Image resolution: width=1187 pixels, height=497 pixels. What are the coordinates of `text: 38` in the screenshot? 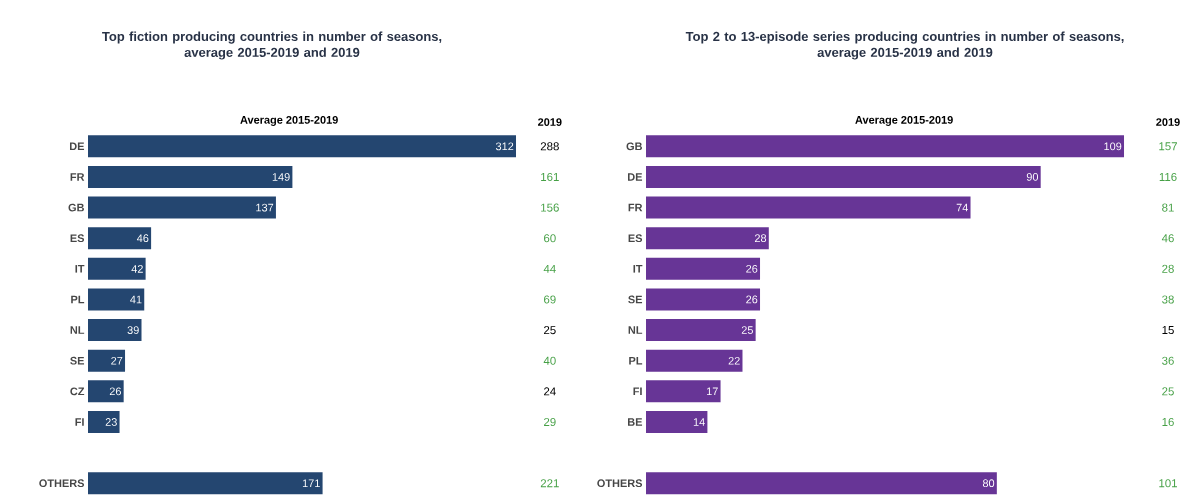 It's located at (1168, 299).